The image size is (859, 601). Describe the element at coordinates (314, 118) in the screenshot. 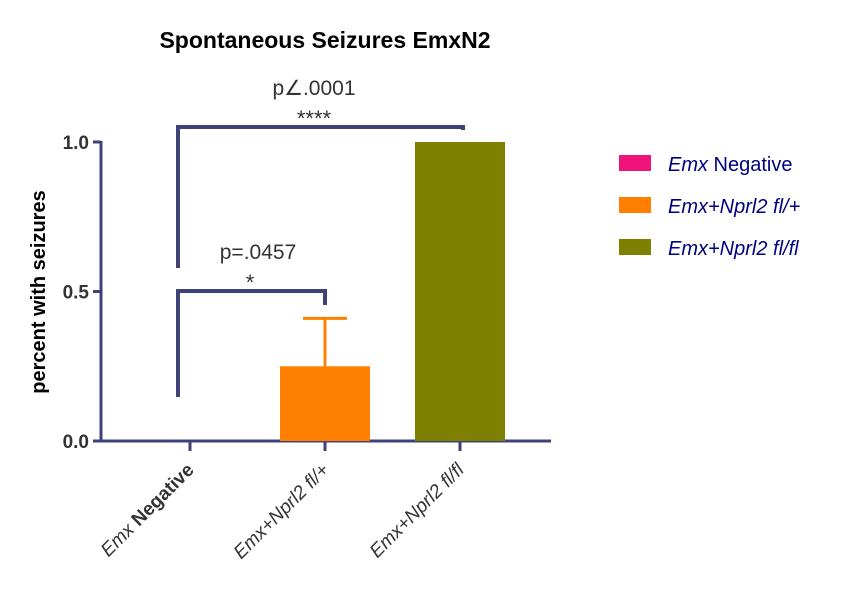

I see `significance-stars: ****` at that location.